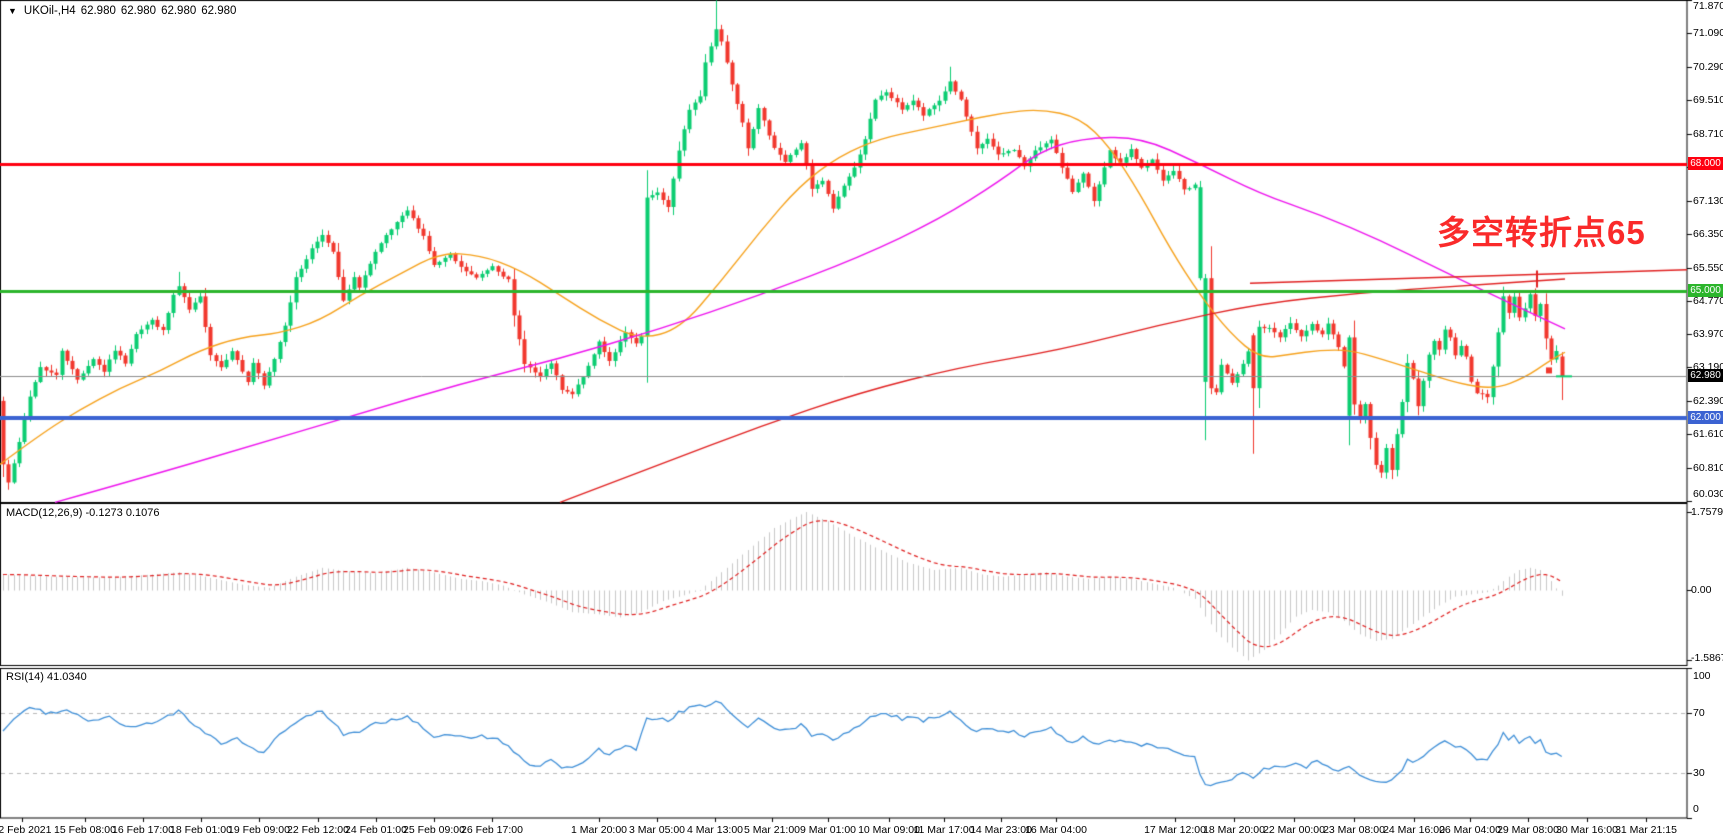  I want to click on date-tick-label: 26 Mar 04:00, so click(1470, 830).